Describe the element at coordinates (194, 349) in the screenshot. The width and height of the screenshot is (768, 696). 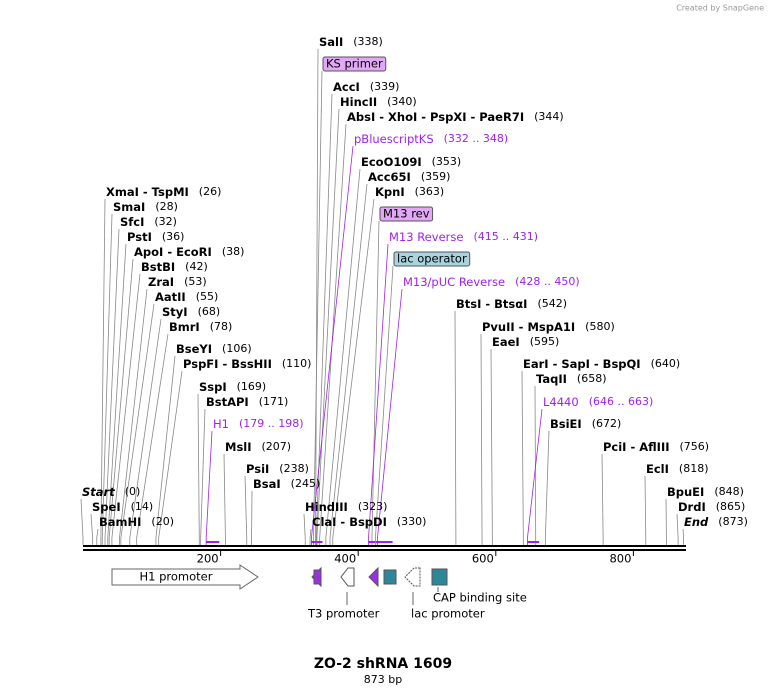
I see `enzyme-name: BseYI` at that location.